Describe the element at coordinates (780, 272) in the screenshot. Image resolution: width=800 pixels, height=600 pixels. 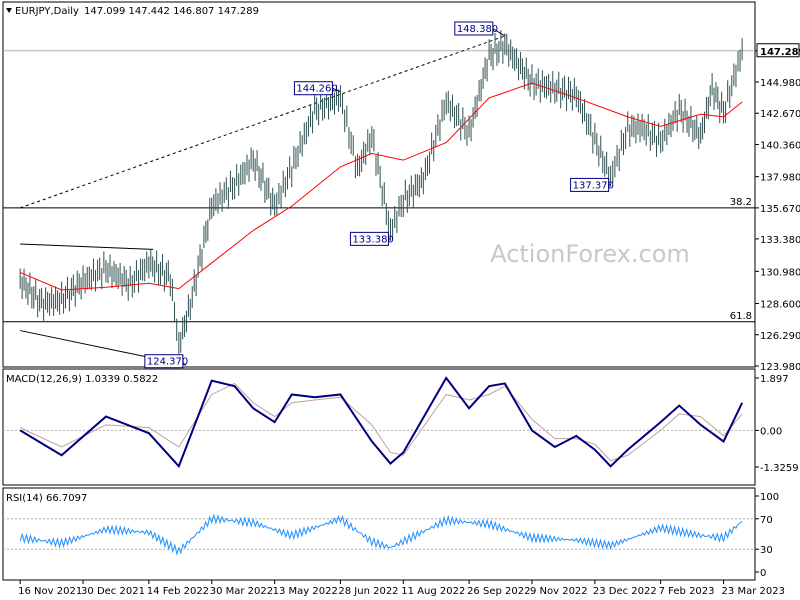
I see `price-tick-label: 130.980` at that location.